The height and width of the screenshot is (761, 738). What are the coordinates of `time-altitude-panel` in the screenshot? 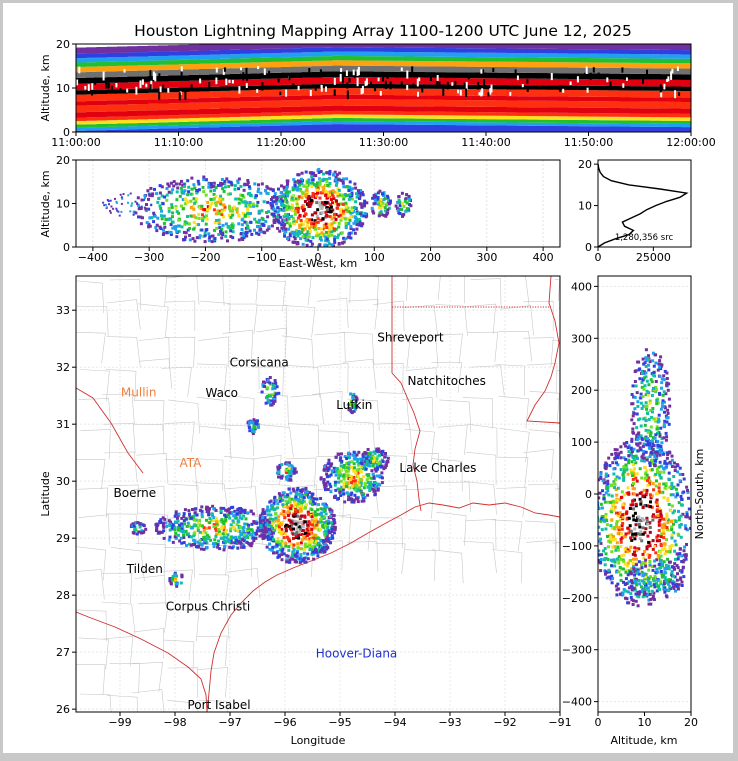 It's located at (384, 88).